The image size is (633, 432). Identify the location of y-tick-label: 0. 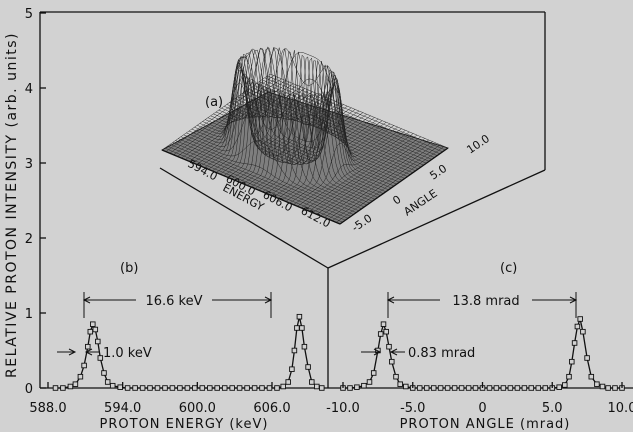
(29, 389).